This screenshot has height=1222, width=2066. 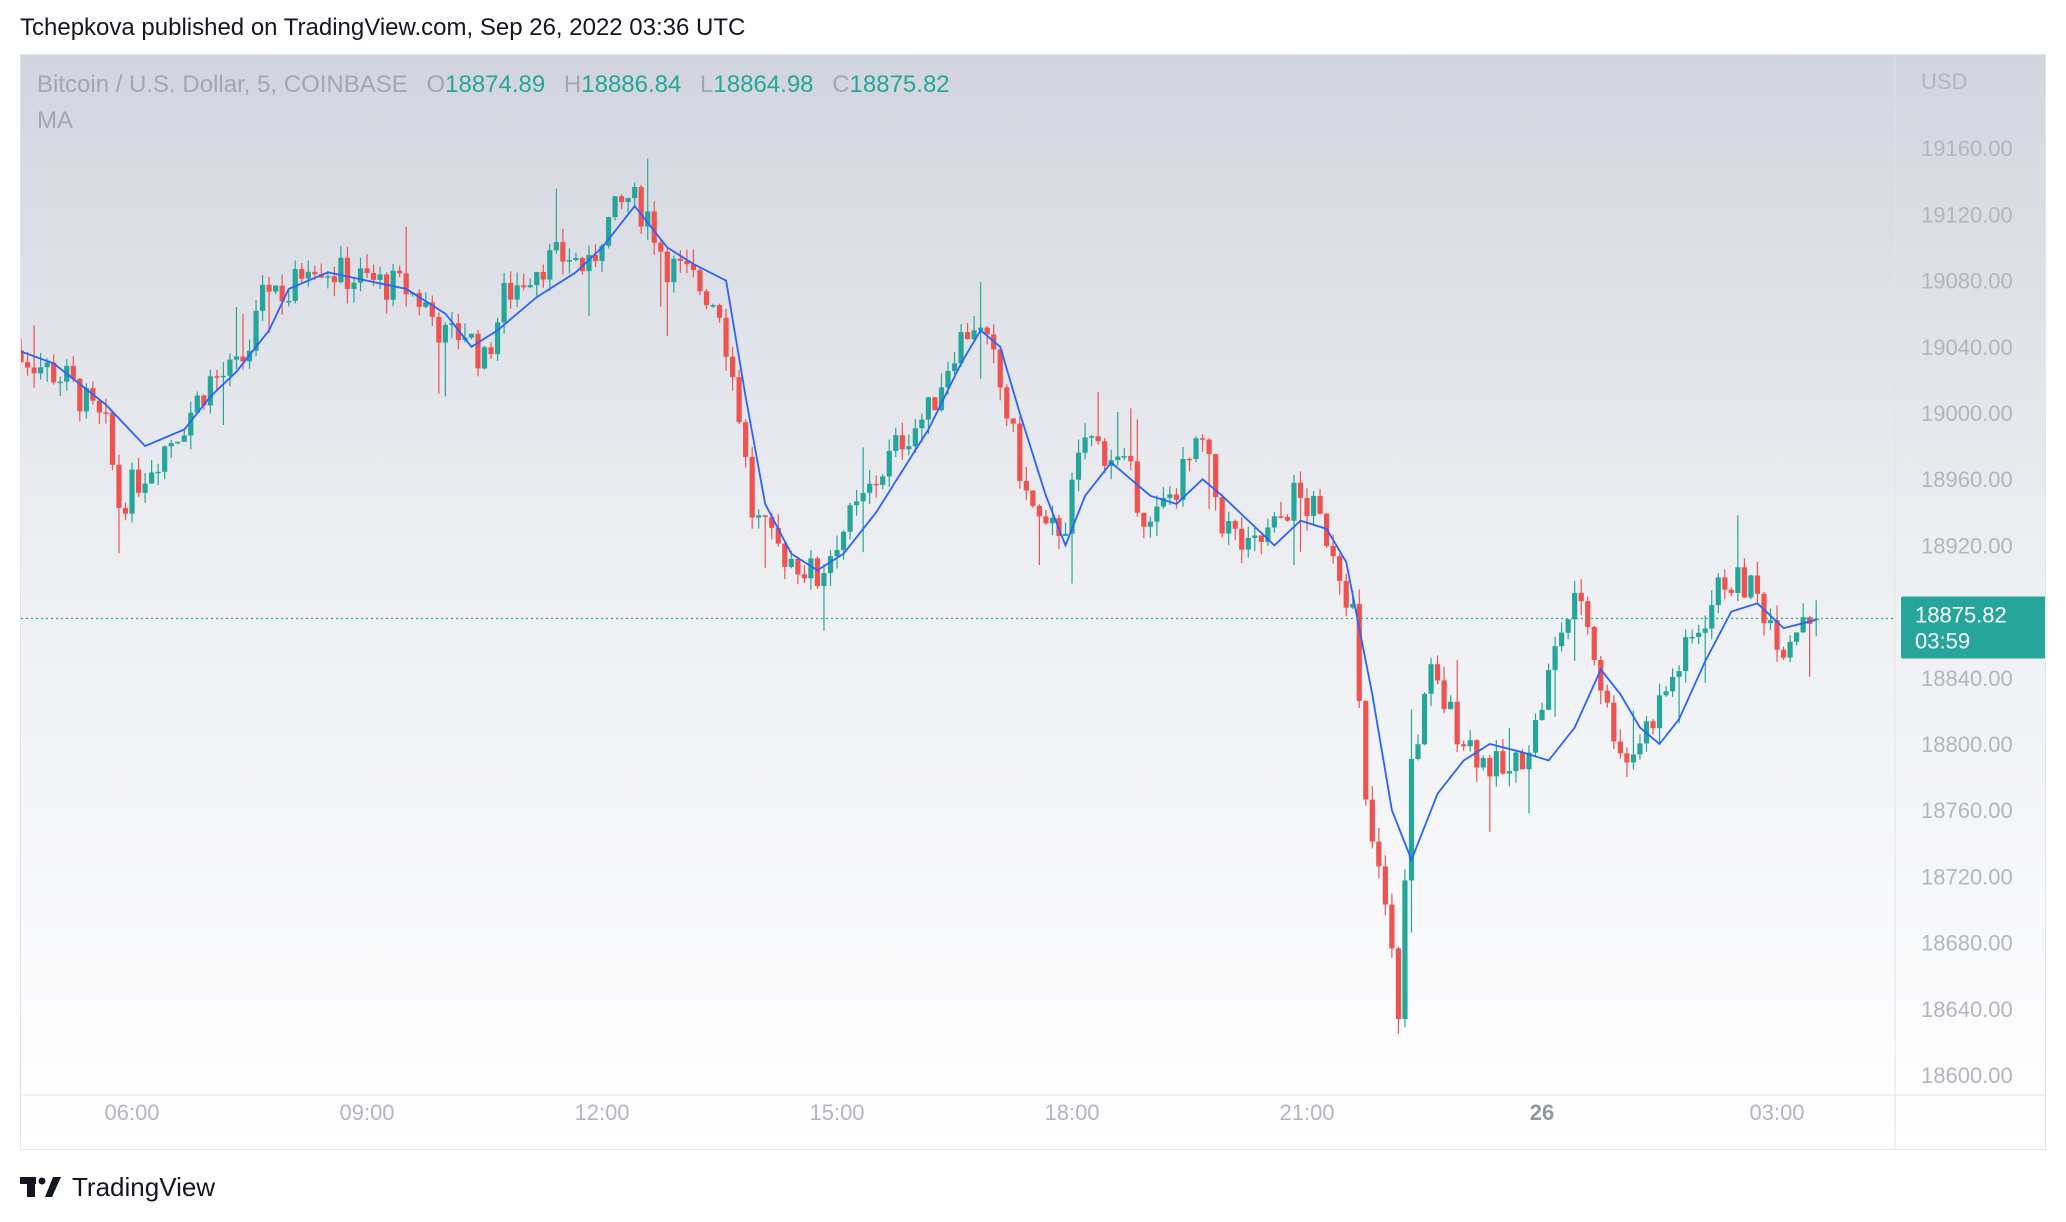 I want to click on time-tick-label-7: 03:00, so click(x=1776, y=1112).